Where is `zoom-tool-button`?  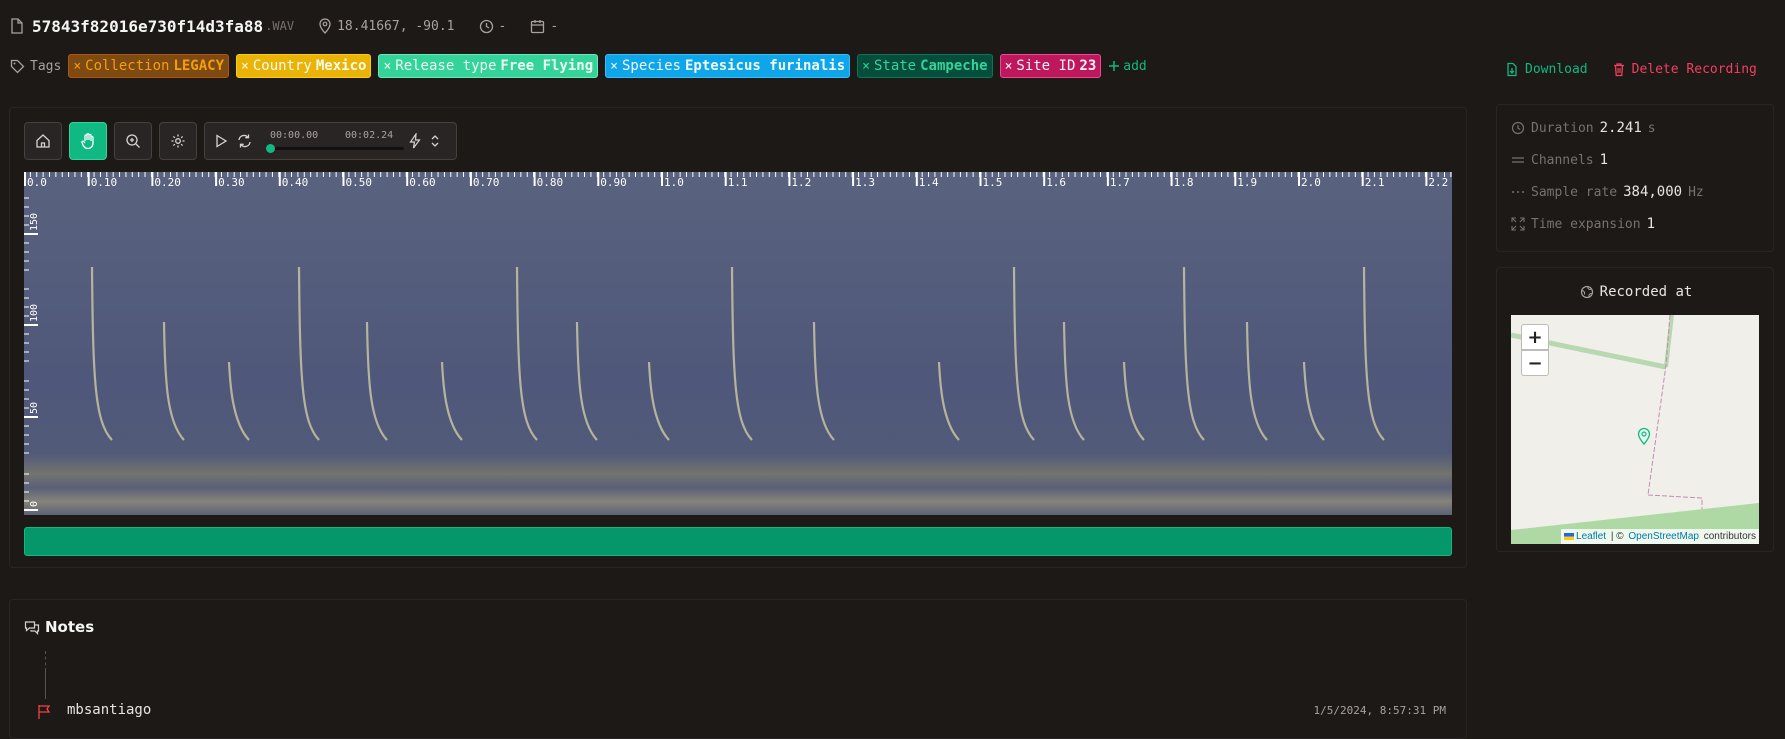
zoom-tool-button is located at coordinates (133, 141).